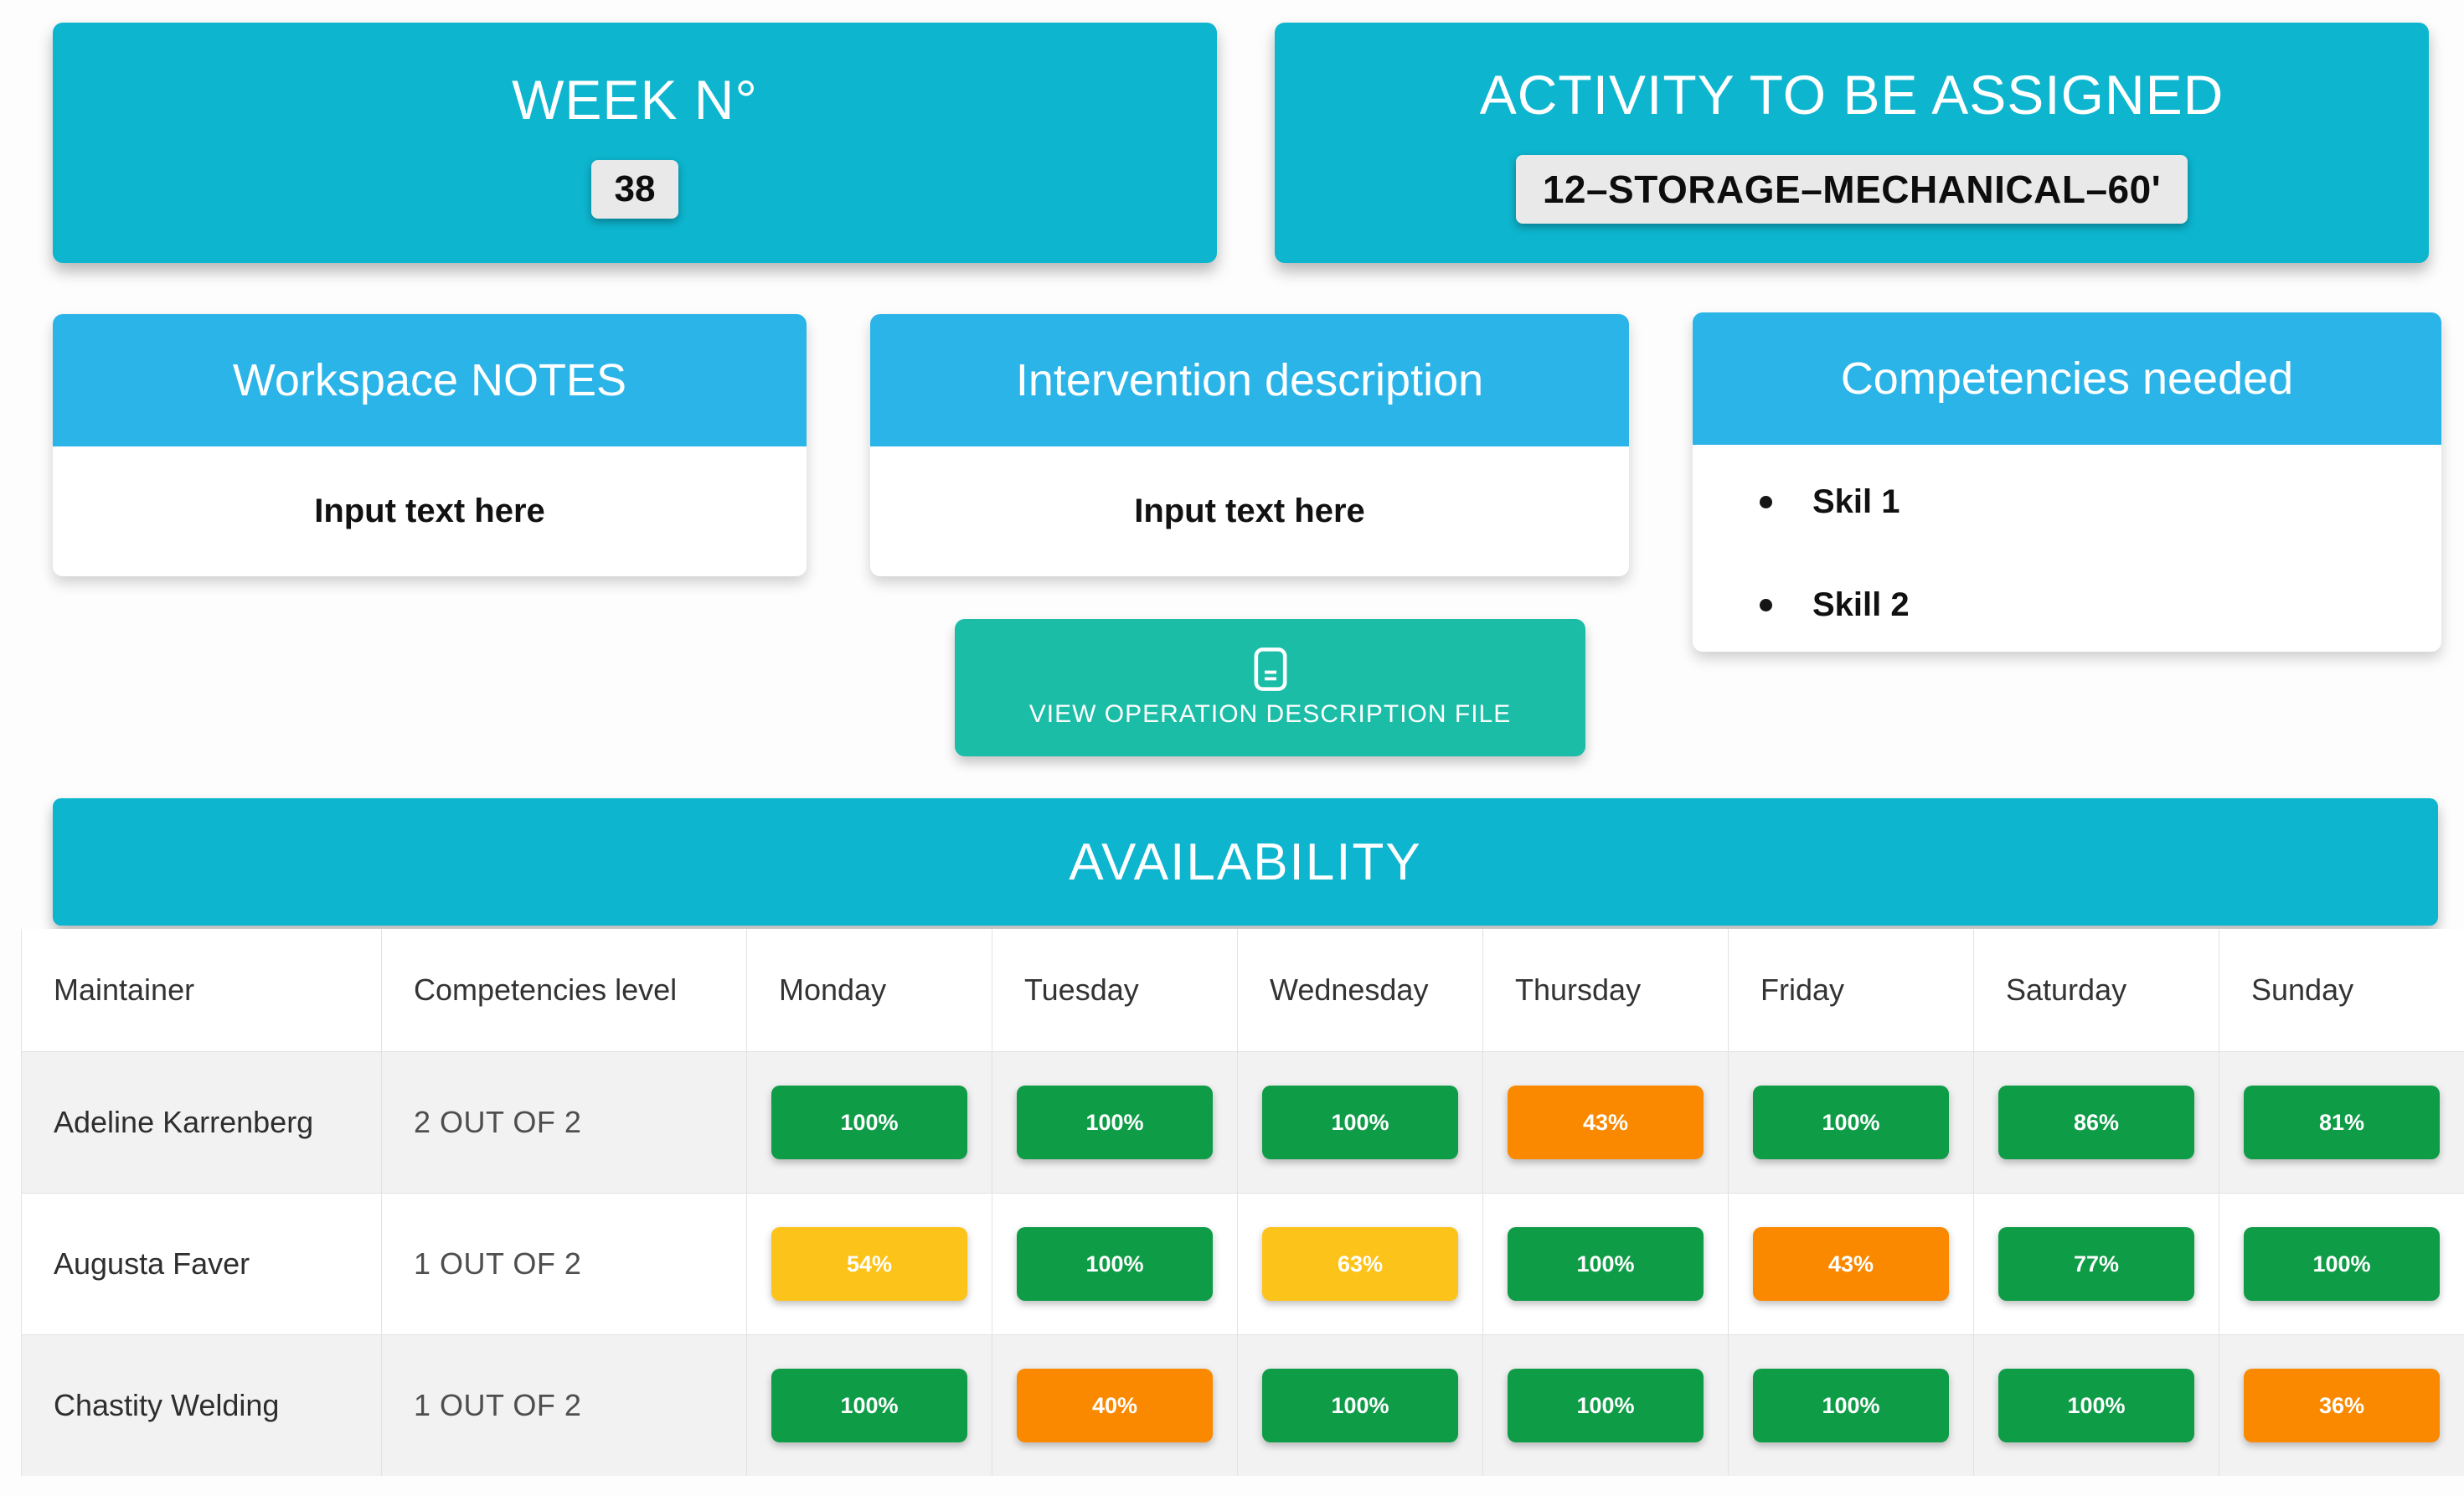  Describe the element at coordinates (1852, 94) in the screenshot. I see `activity-card-title: ACTIVITY TO BE ASSIGNED` at that location.